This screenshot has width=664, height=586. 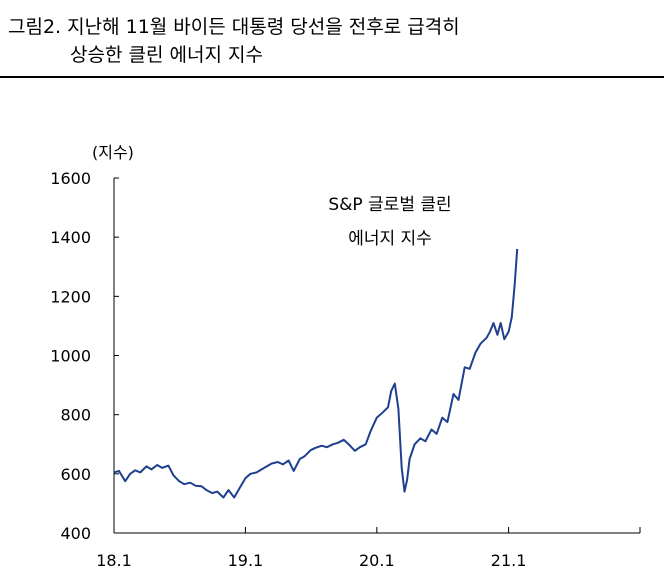 What do you see at coordinates (75, 533) in the screenshot?
I see `y-tick-label: 400` at bounding box center [75, 533].